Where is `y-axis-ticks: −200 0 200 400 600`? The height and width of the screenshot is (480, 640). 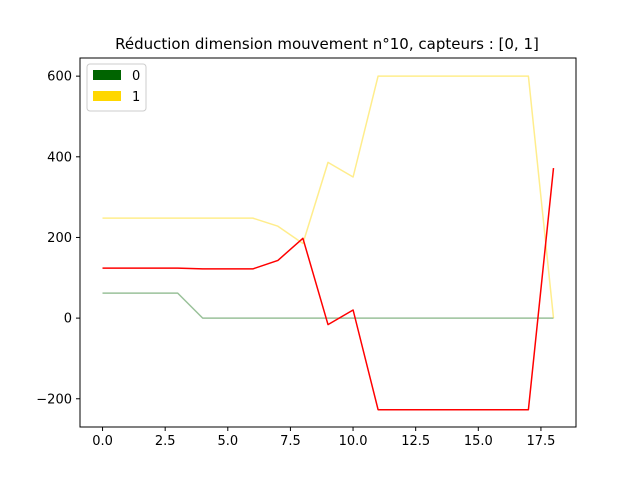 y-axis-ticks: −200 0 200 400 600 is located at coordinates (58, 238).